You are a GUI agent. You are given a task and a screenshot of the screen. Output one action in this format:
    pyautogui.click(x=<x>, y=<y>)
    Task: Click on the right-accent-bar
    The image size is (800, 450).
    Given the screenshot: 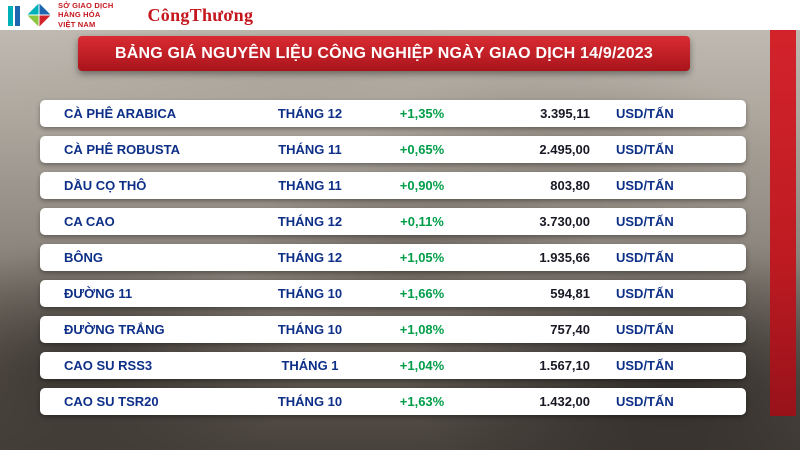 What is the action you would take?
    pyautogui.click(x=783, y=208)
    